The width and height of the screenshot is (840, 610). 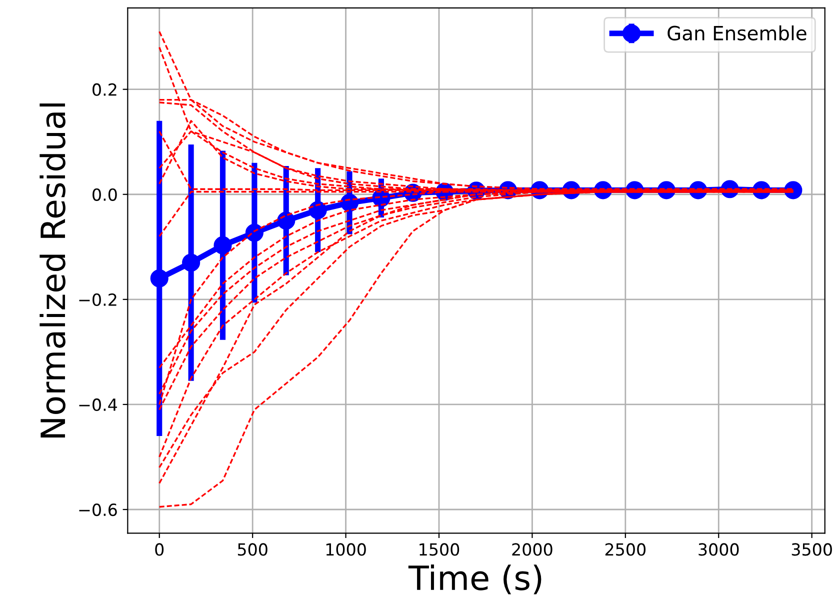 I want to click on x-axis-title: Time (s), so click(x=475, y=579).